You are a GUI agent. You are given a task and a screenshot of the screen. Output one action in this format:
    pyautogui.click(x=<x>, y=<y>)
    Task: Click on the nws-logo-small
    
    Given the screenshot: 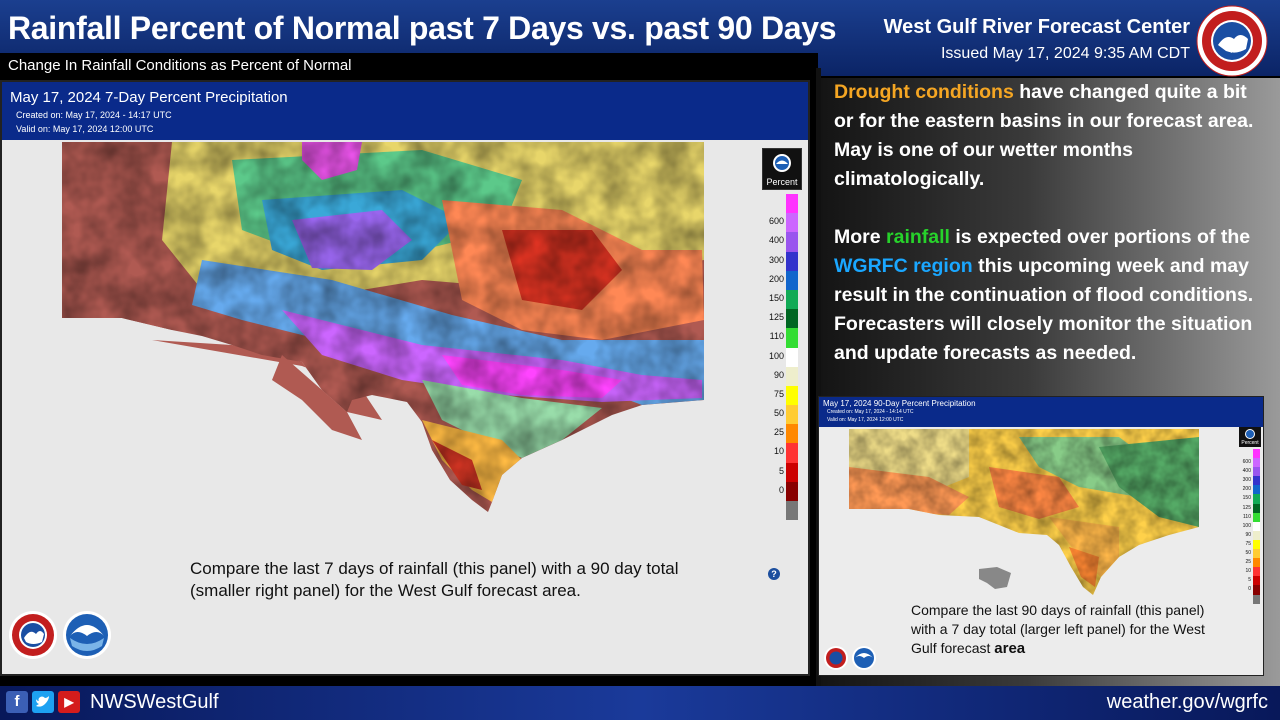 What is the action you would take?
    pyautogui.click(x=836, y=658)
    